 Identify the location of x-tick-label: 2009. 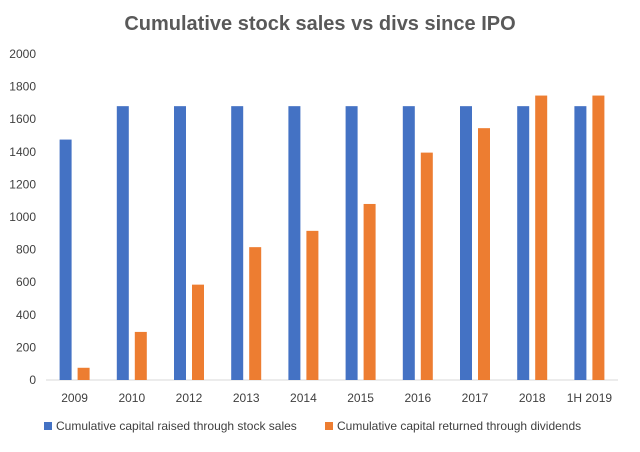
(74, 398).